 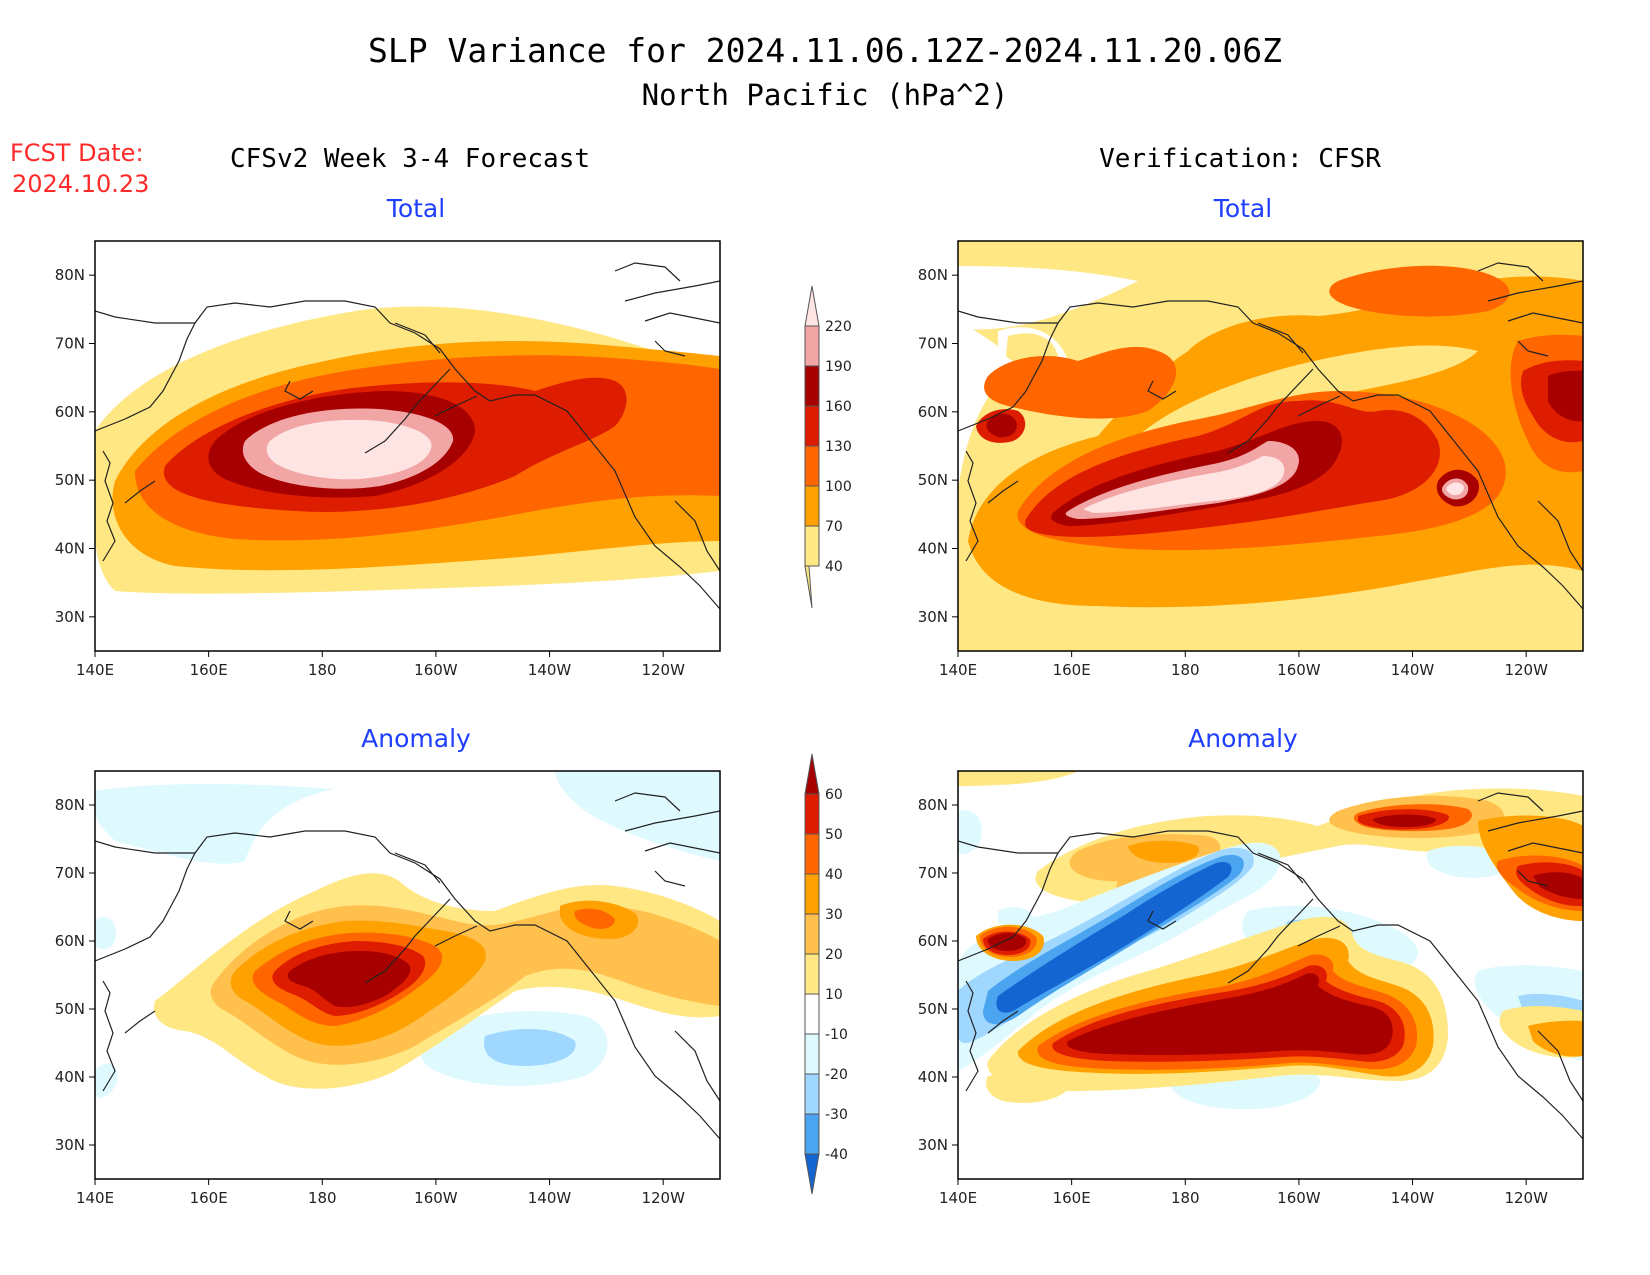 What do you see at coordinates (95, 670) in the screenshot?
I see `lon-tick-label-forecast-total: 140E` at bounding box center [95, 670].